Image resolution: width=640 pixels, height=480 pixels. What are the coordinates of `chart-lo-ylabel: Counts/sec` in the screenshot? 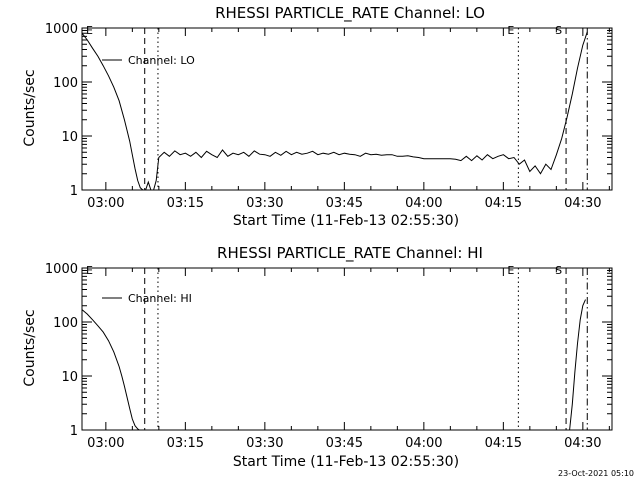 It's located at (30, 107).